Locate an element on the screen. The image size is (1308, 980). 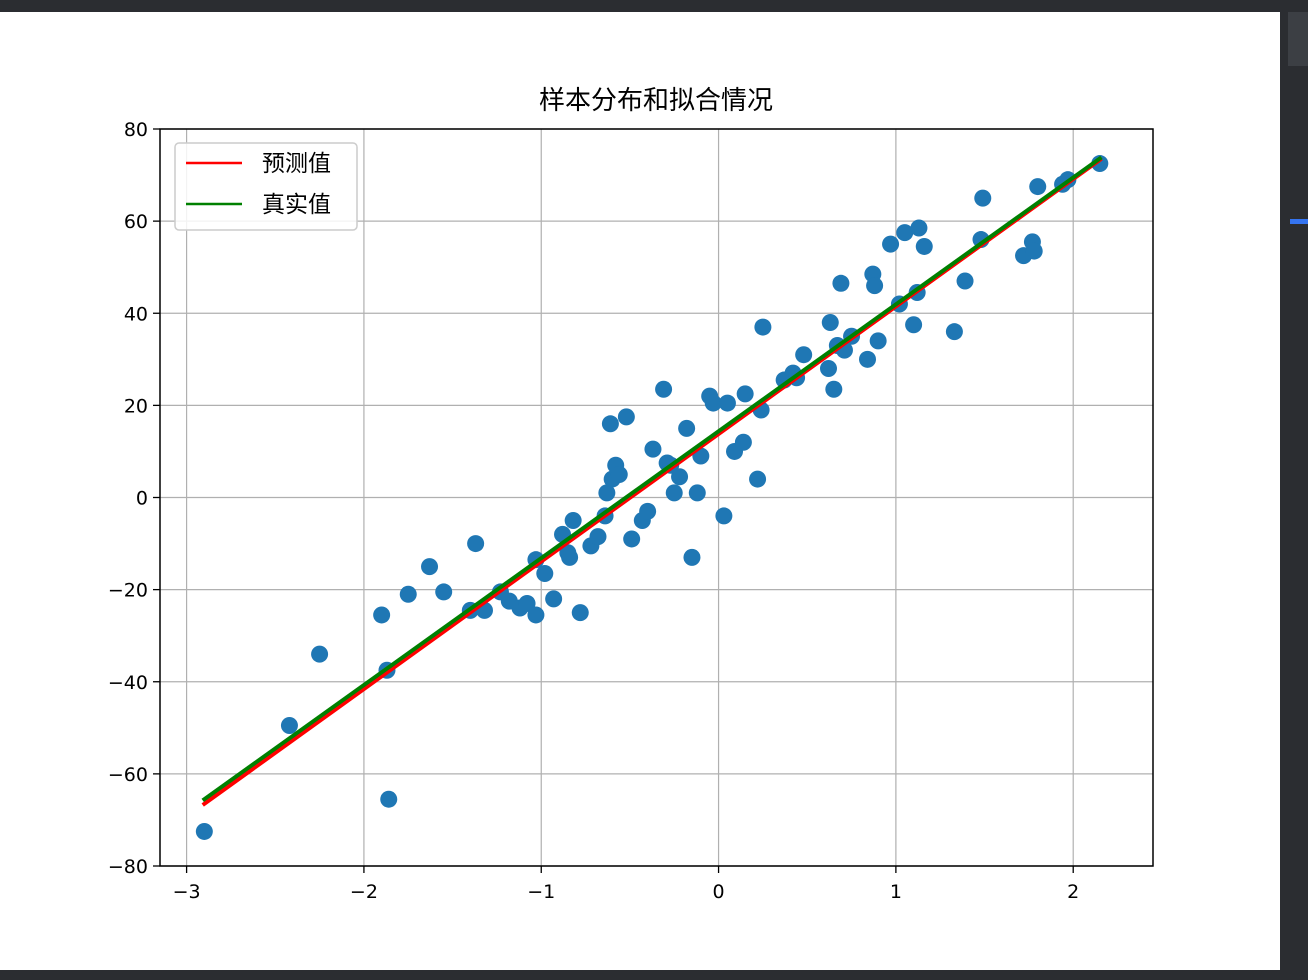
tick-label-y-4: 0 is located at coordinates (142, 499).